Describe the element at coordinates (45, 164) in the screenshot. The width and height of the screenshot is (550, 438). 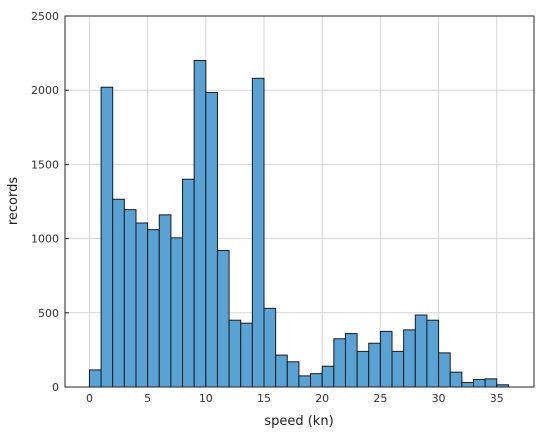
I see `y-tick-label: 1500` at that location.